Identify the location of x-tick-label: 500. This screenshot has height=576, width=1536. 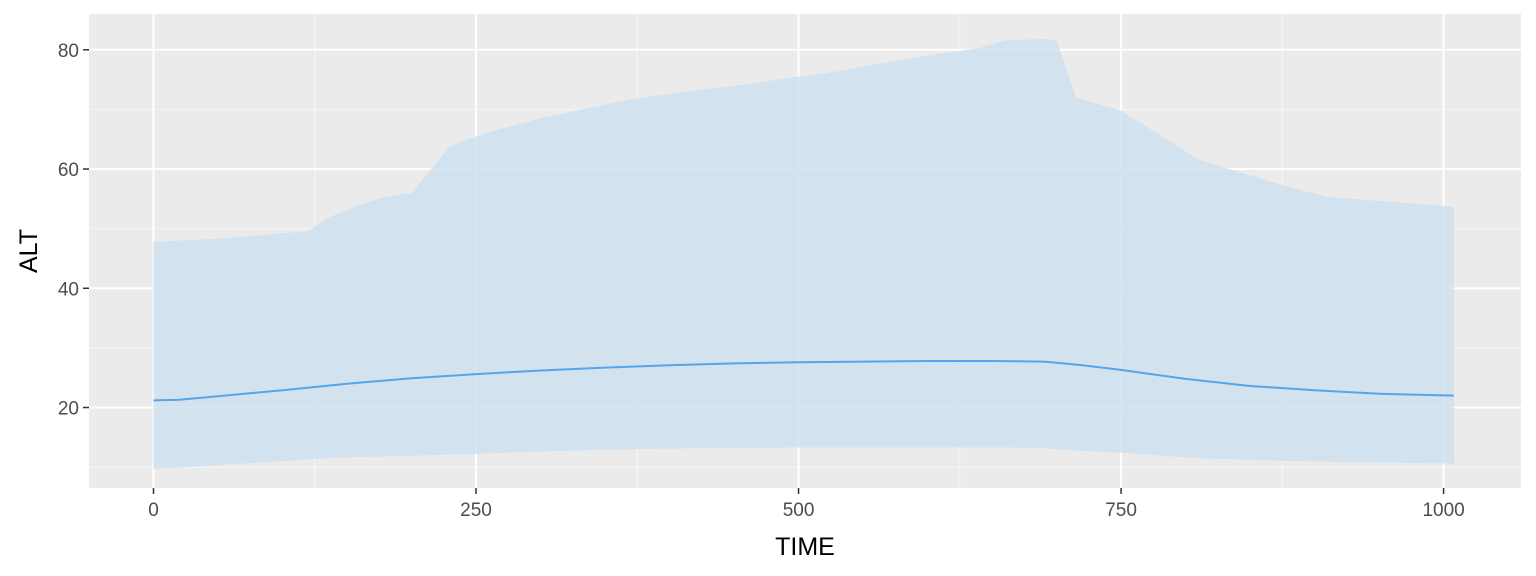
(799, 510).